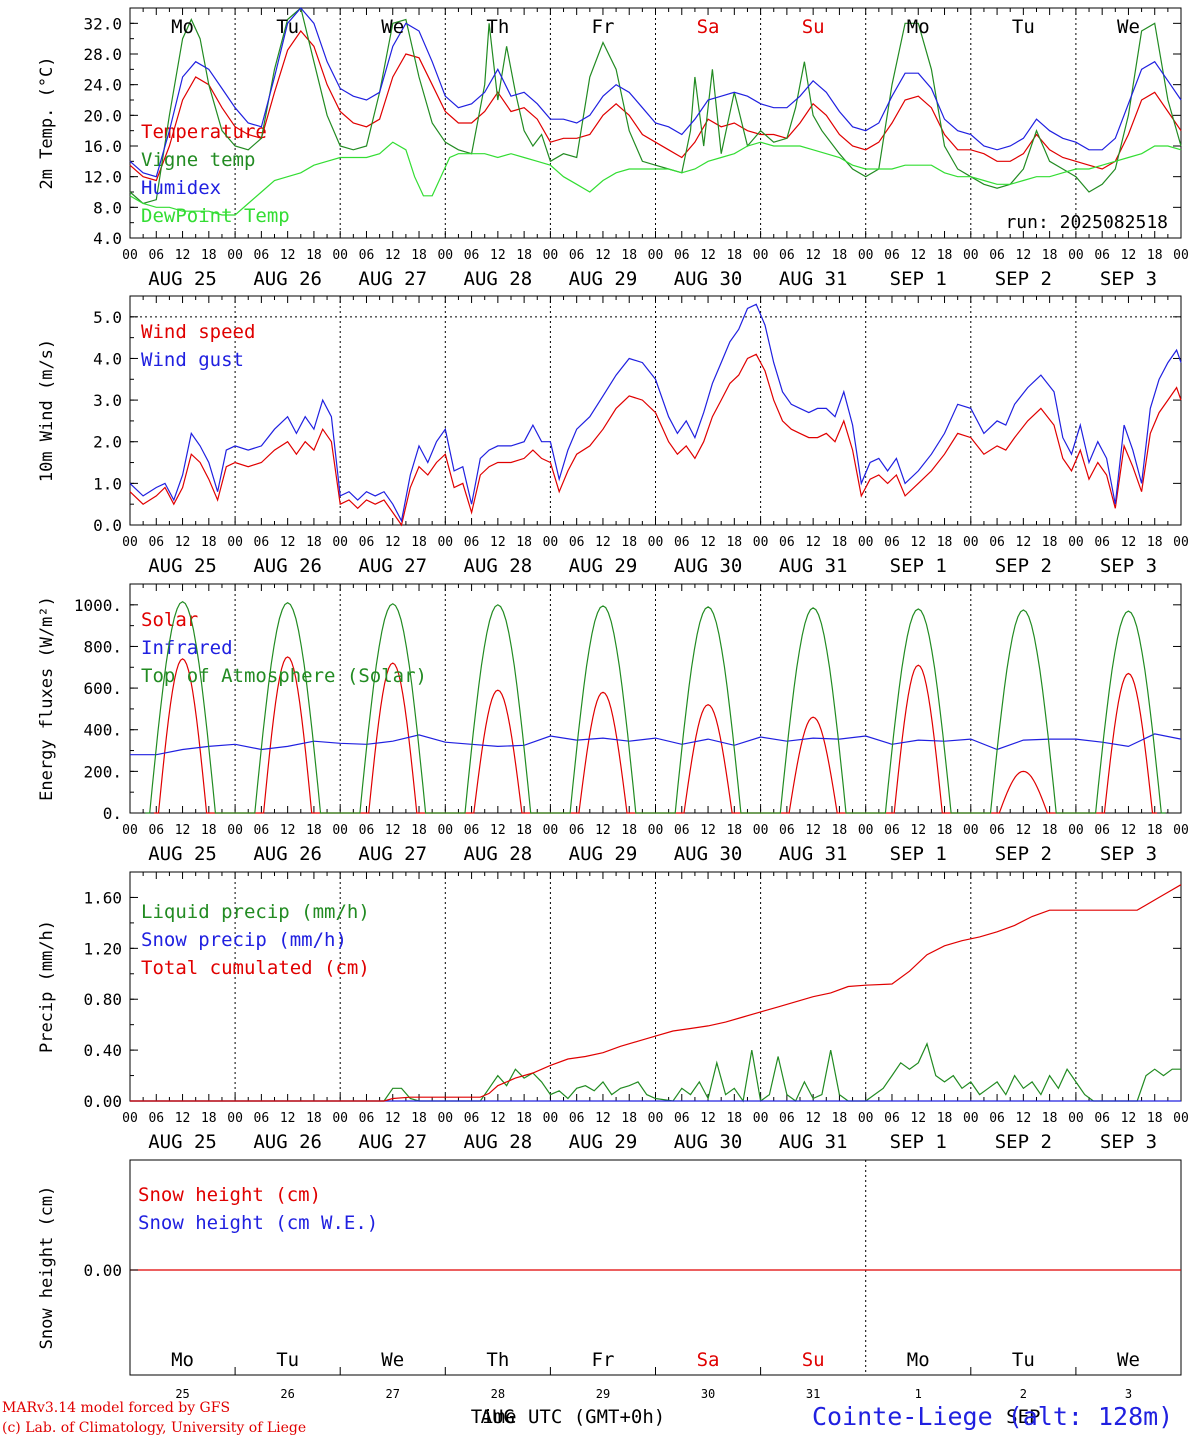 The height and width of the screenshot is (1440, 1194). I want to click on legend-entry: Humidex, so click(181, 188).